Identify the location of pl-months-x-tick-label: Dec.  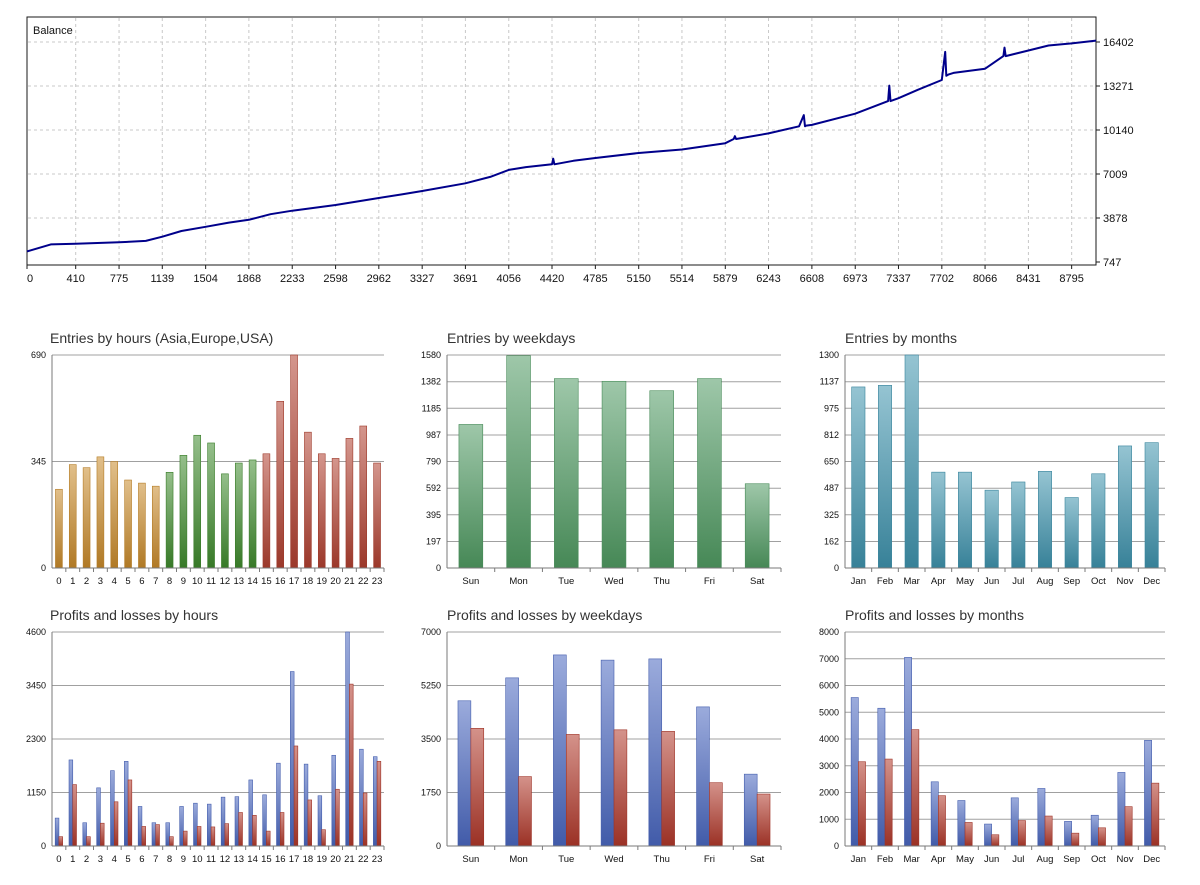
(1151, 859).